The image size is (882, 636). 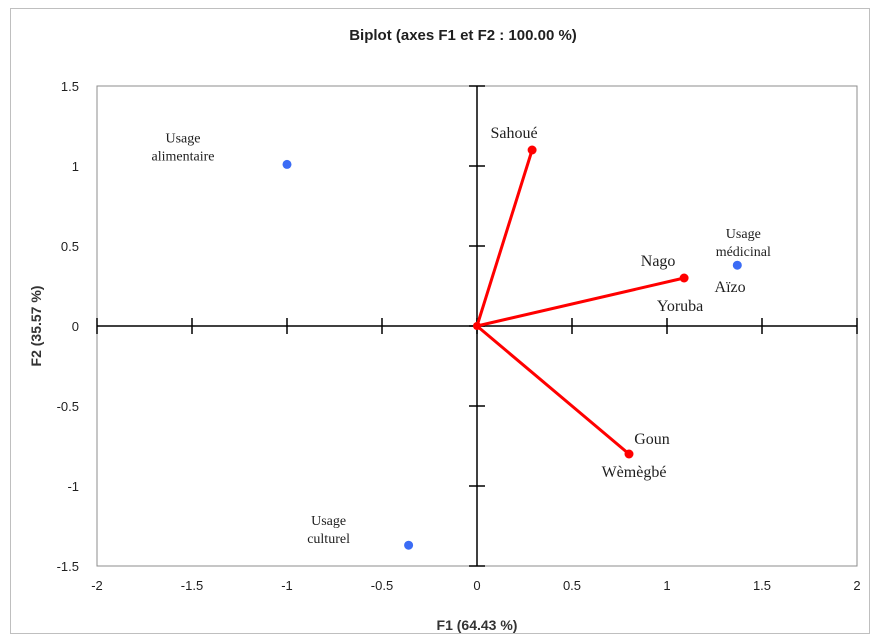 I want to click on y-axis-title: F2 (35.57 %), so click(x=36, y=326).